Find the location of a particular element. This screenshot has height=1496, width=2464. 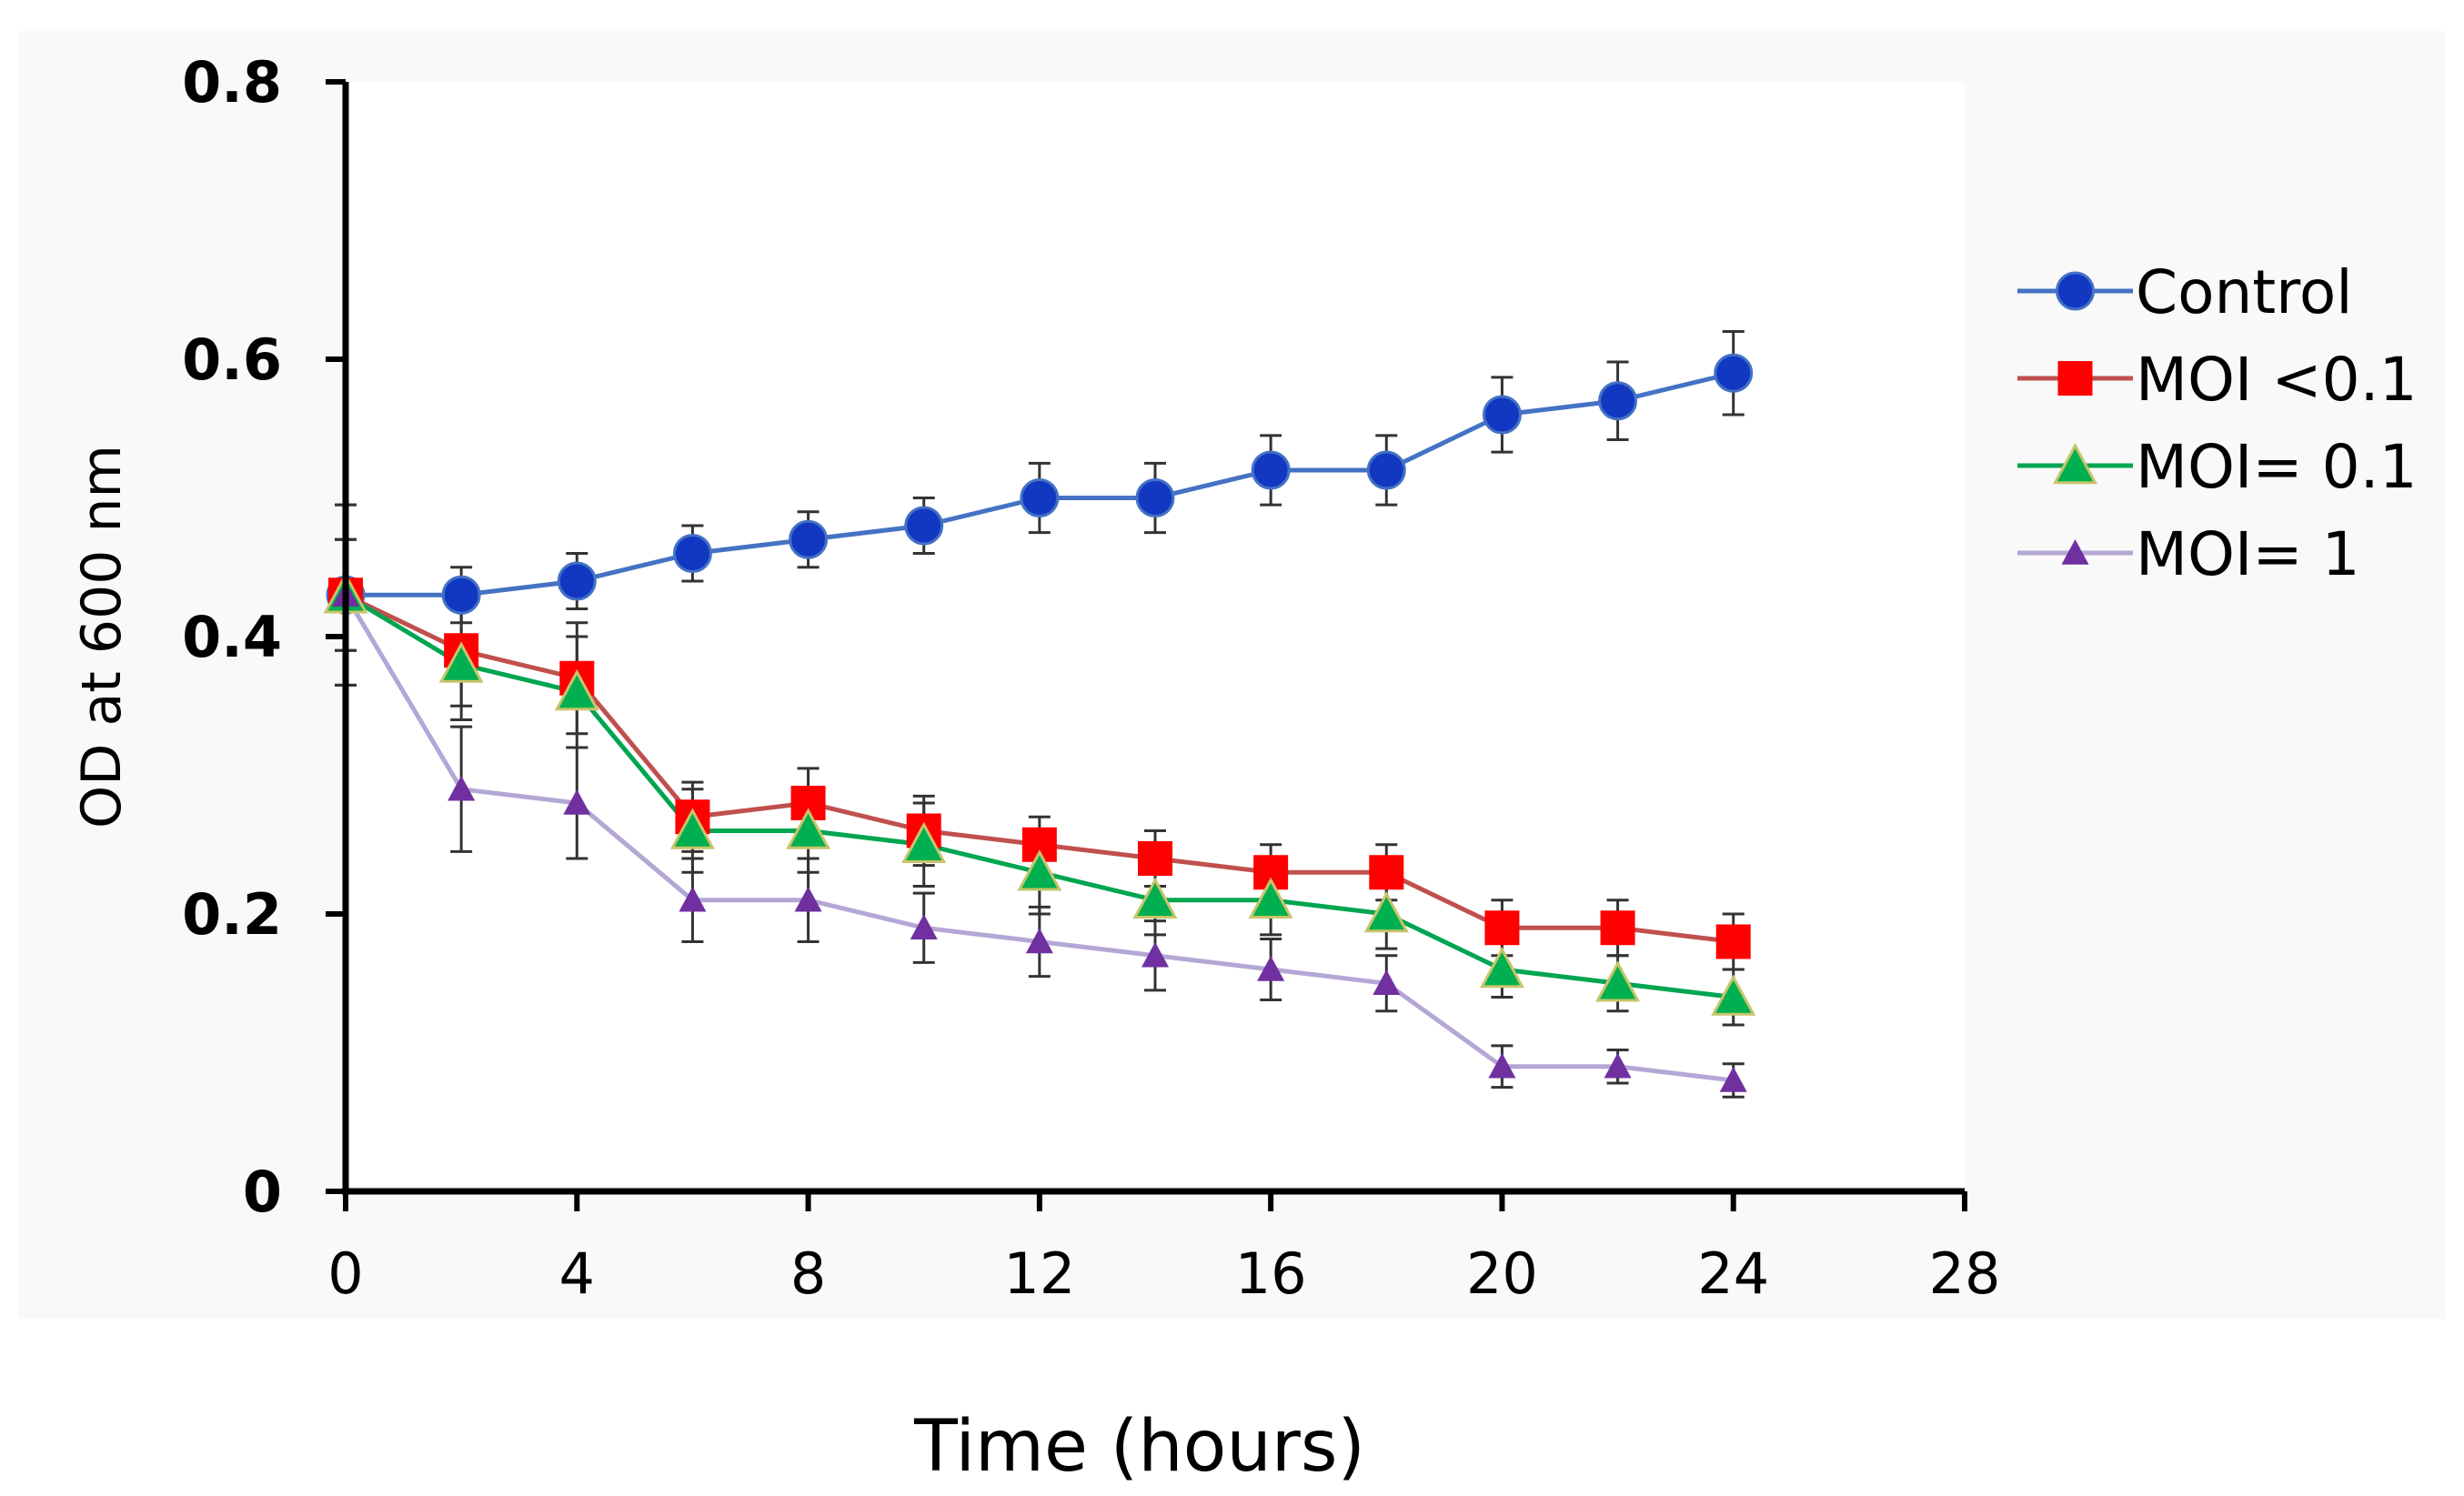

legend-entry-moi-1: MOI= 1 is located at coordinates (2188, 554).